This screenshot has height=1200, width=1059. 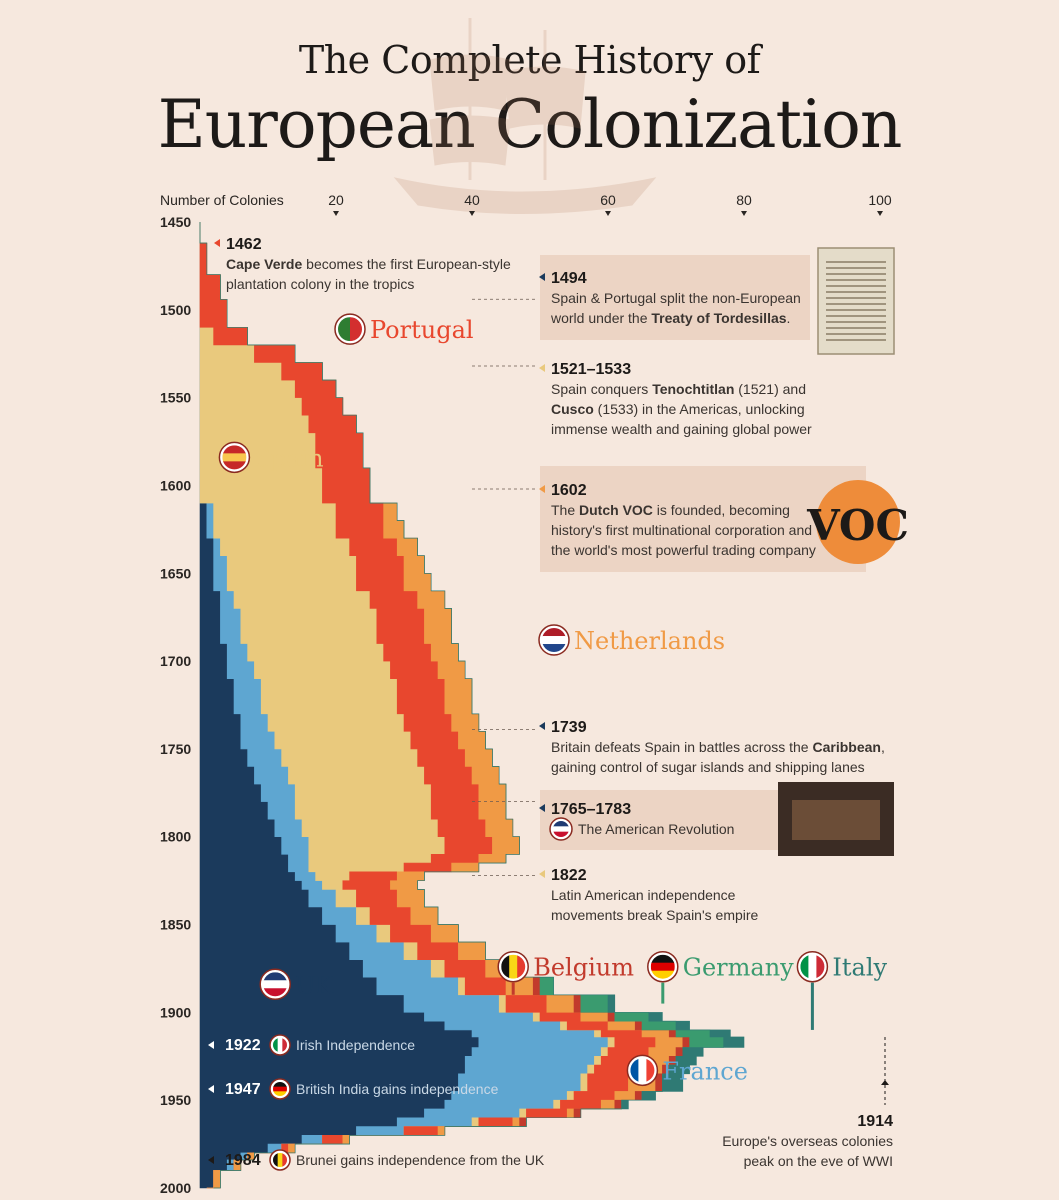 What do you see at coordinates (885, 1082) in the screenshot?
I see `peak-marker` at bounding box center [885, 1082].